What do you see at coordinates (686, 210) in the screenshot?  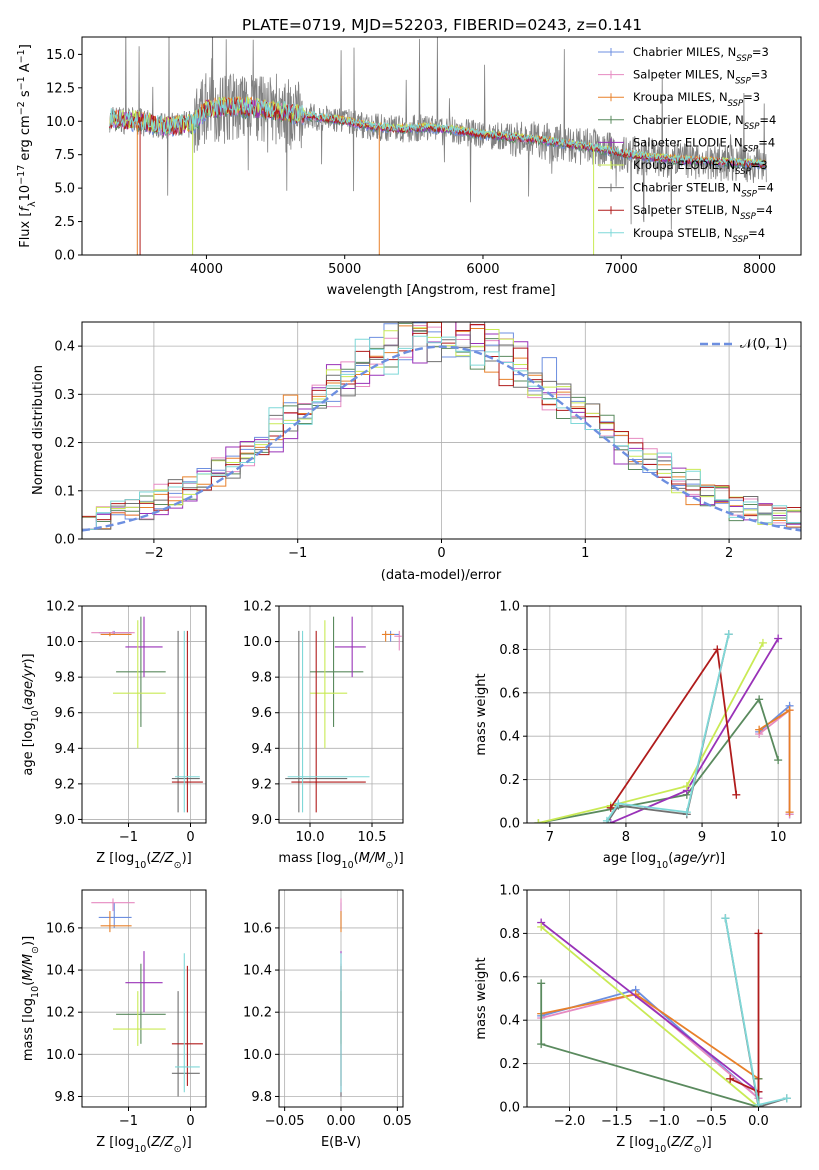 I see `legend-label-main: Salpeter STELIB, N` at bounding box center [686, 210].